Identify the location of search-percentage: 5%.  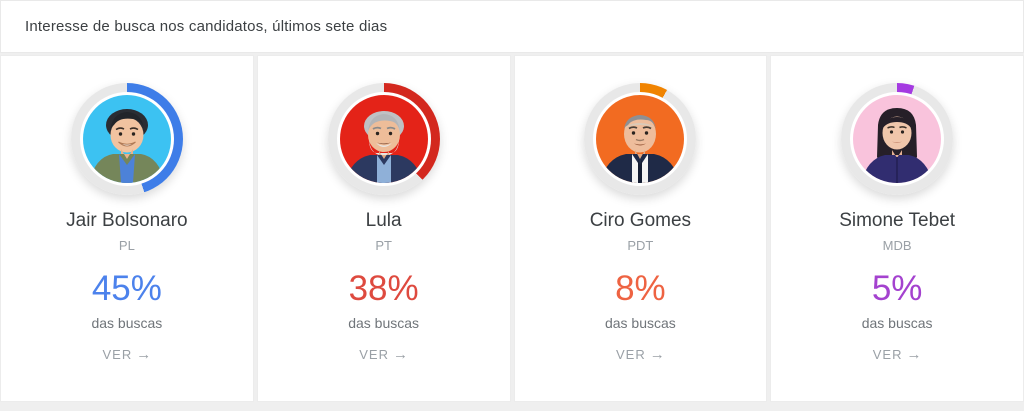
(897, 288).